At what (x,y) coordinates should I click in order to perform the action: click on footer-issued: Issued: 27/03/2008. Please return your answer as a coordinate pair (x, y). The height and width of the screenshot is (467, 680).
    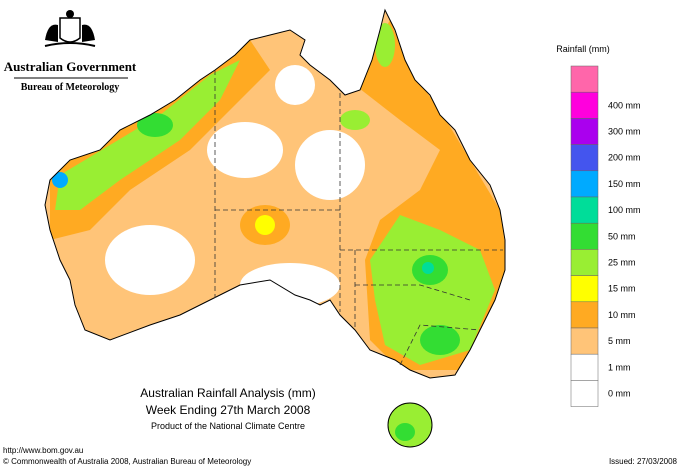
    Looking at the image, I should click on (643, 461).